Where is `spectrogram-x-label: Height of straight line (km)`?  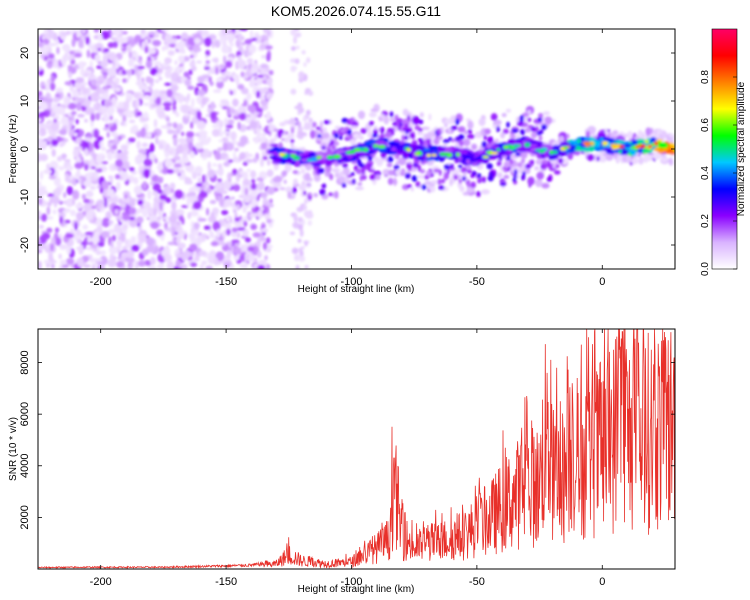 spectrogram-x-label: Height of straight line (km) is located at coordinates (356, 289).